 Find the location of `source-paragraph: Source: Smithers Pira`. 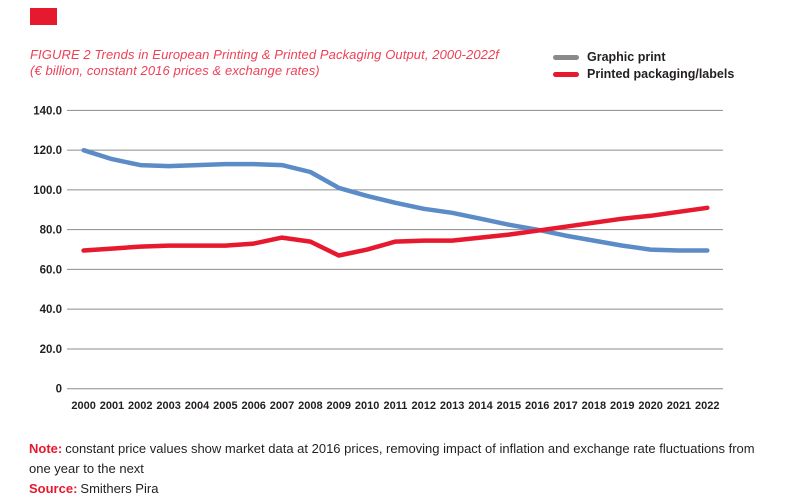

source-paragraph: Source: Smithers Pira is located at coordinates (392, 489).